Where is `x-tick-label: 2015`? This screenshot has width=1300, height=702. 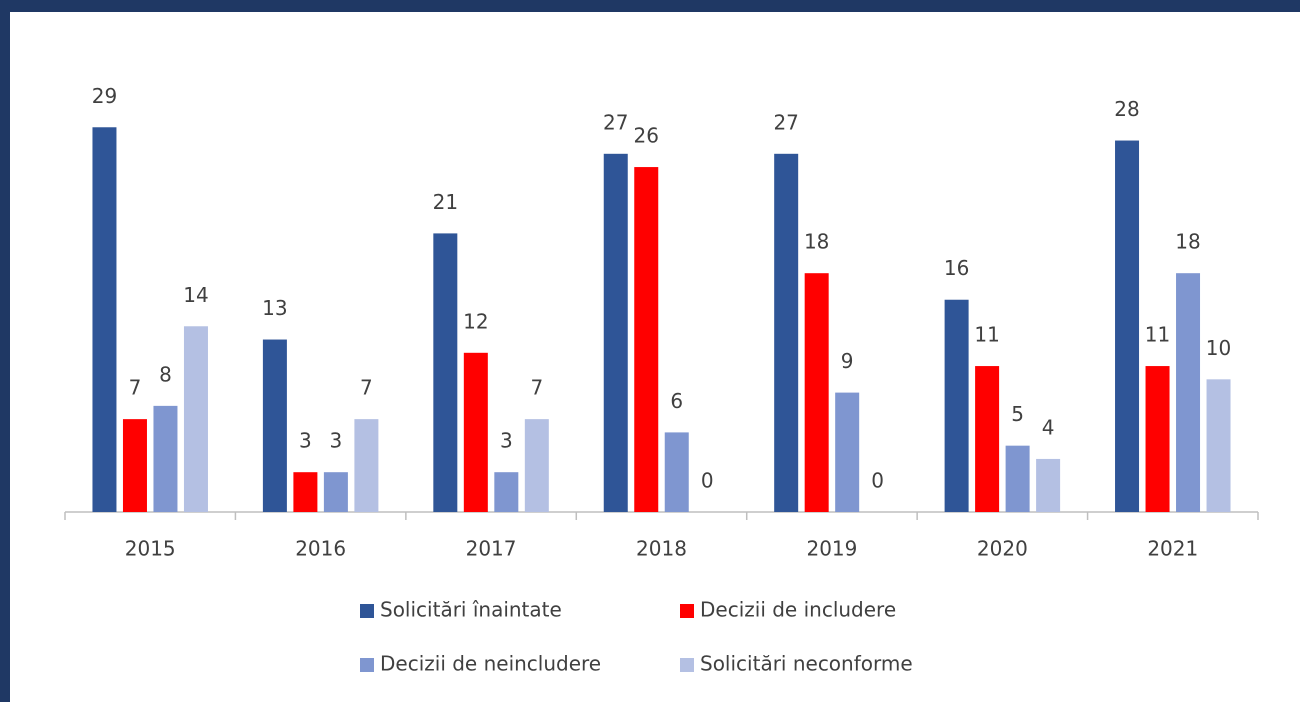
x-tick-label: 2015 is located at coordinates (150, 549).